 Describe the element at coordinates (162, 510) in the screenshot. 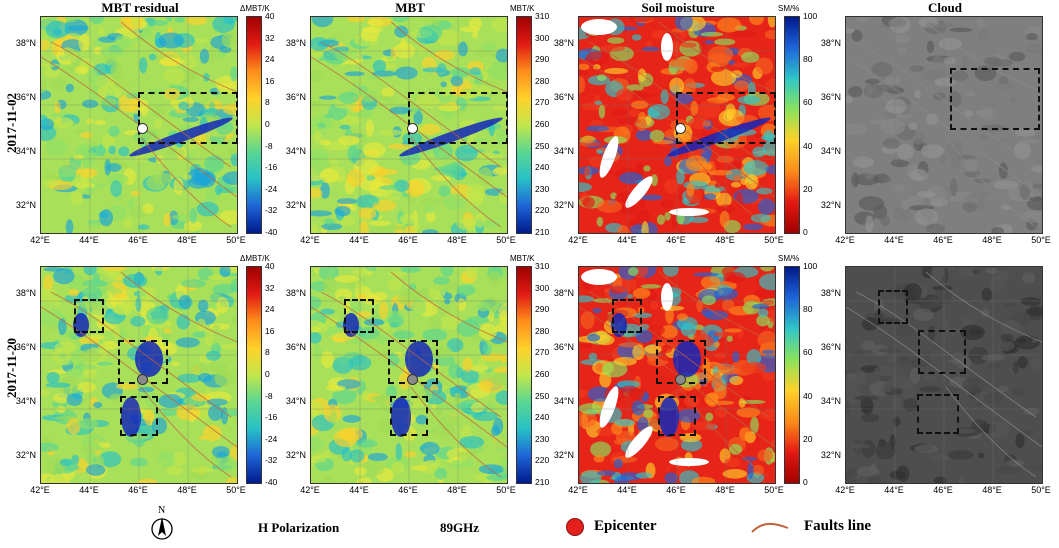

I see `north-label: N` at that location.